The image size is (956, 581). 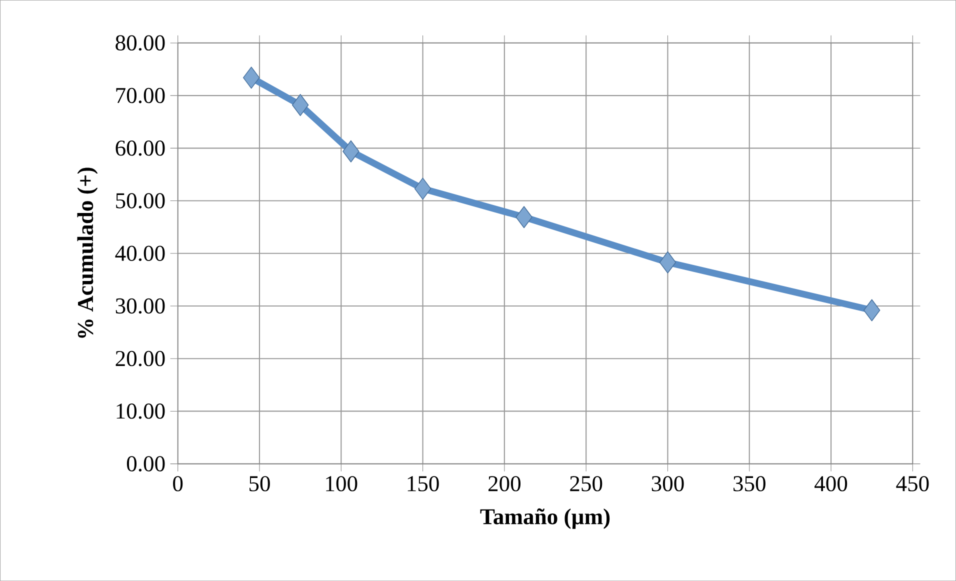 What do you see at coordinates (504, 484) in the screenshot?
I see `x-tick-label: 200` at bounding box center [504, 484].